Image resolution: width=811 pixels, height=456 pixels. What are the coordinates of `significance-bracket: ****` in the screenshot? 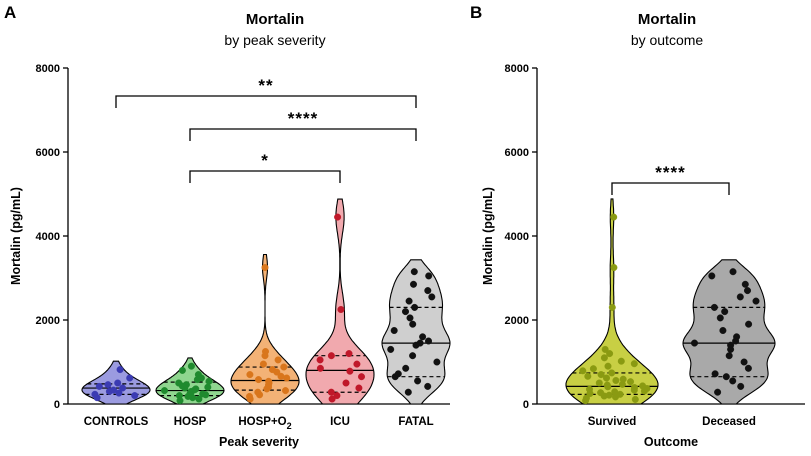 It's located at (670, 179).